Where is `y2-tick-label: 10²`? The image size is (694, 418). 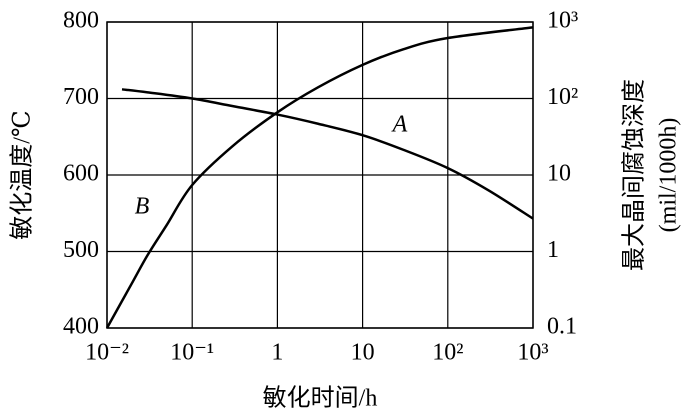 y2-tick-label: 10² is located at coordinates (562, 97).